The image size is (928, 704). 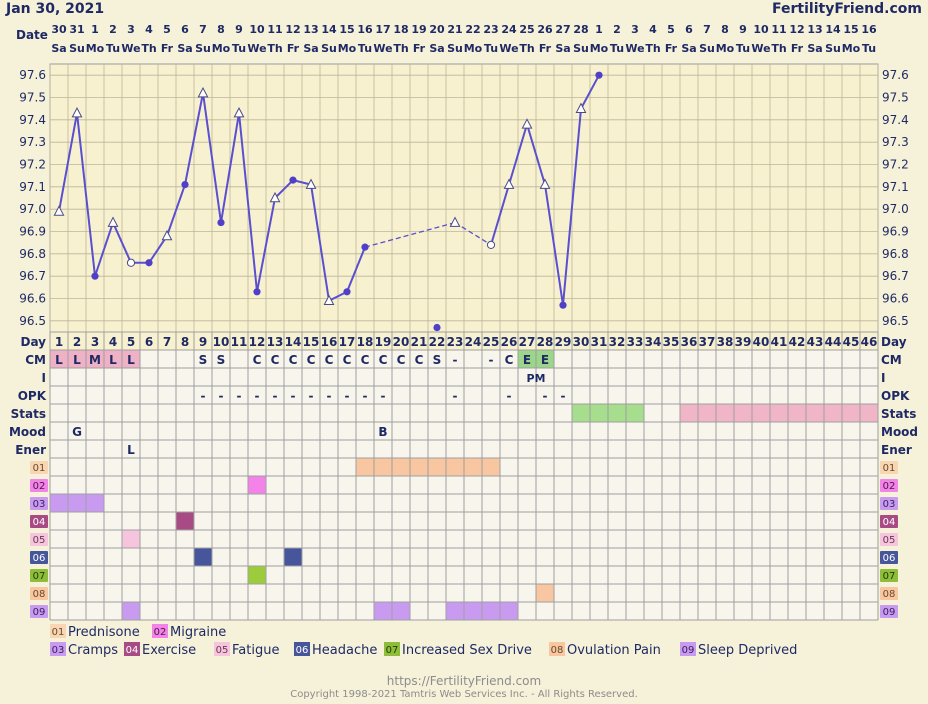 What do you see at coordinates (797, 48) in the screenshot?
I see `weekday-label: Fr` at bounding box center [797, 48].